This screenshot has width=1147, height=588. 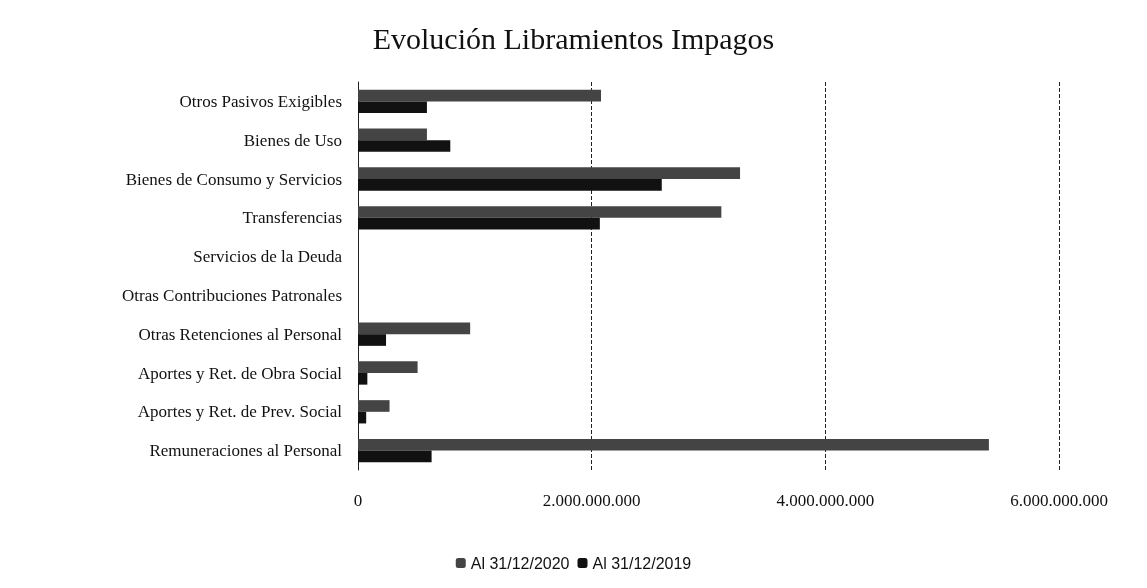 What do you see at coordinates (292, 140) in the screenshot?
I see `y-tick-label: Bienes de Uso` at bounding box center [292, 140].